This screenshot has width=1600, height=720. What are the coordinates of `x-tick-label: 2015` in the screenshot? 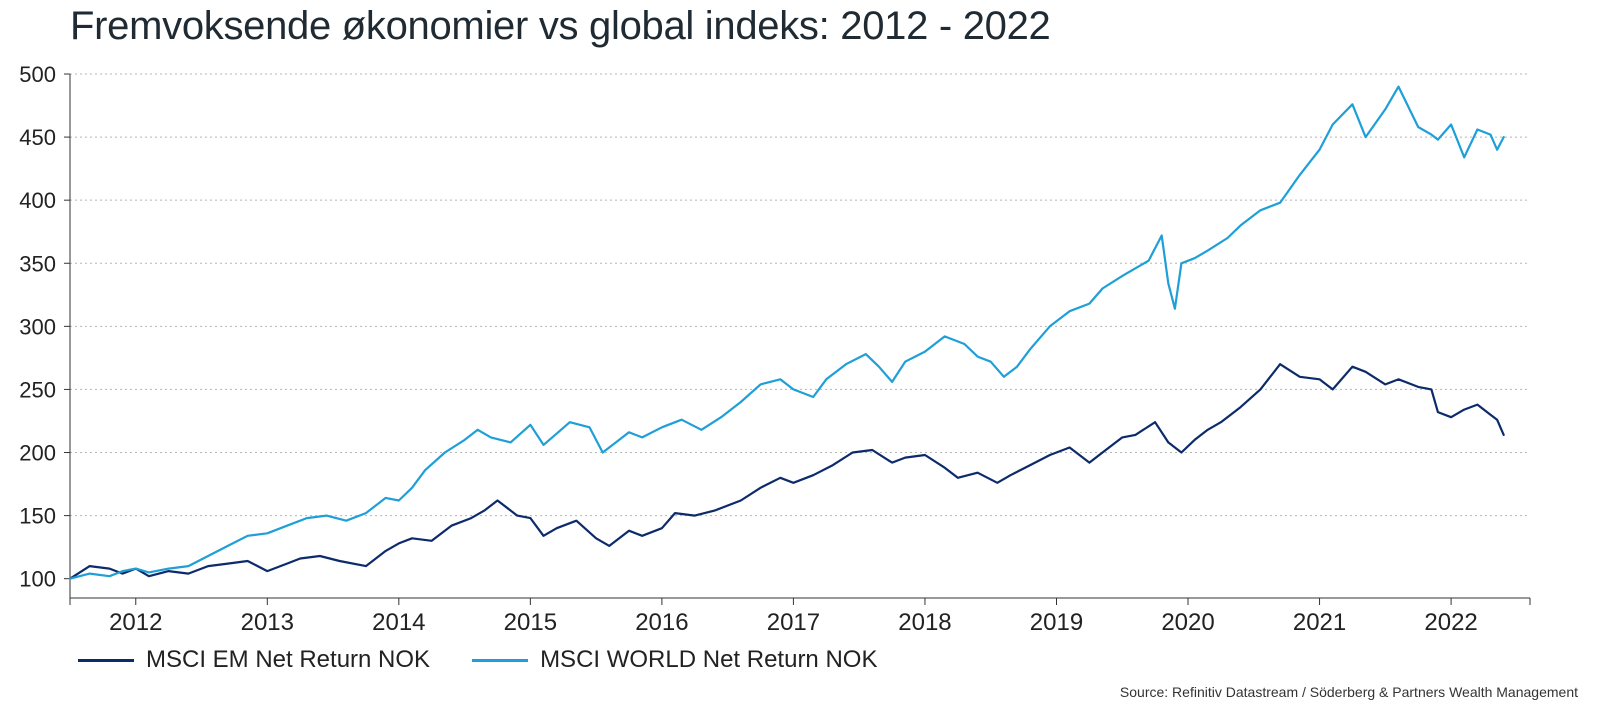 It's located at (530, 622).